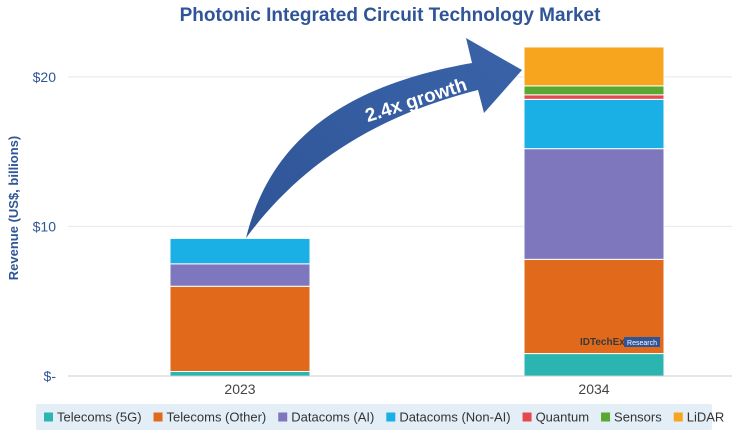 This screenshot has width=746, height=440. I want to click on brand-tag: Research, so click(642, 343).